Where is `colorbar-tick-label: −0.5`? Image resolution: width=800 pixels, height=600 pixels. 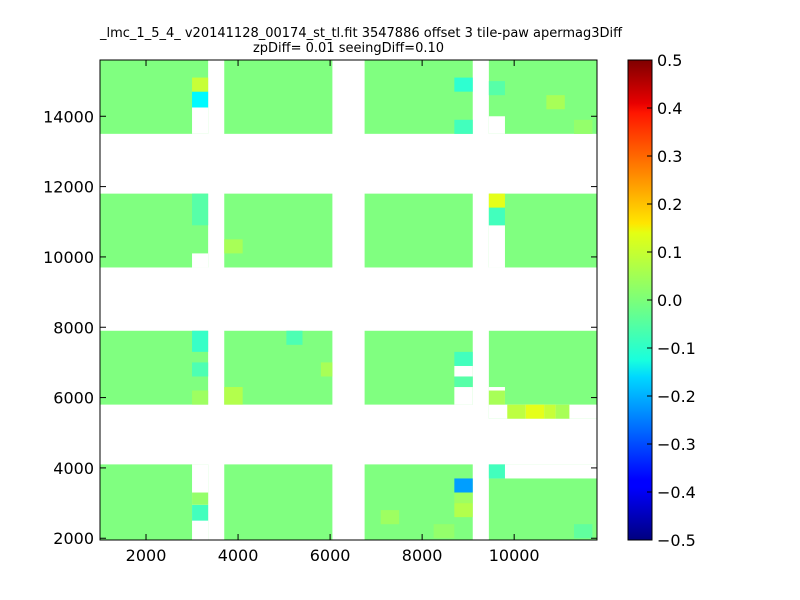 colorbar-tick-label: −0.5 is located at coordinates (676, 540).